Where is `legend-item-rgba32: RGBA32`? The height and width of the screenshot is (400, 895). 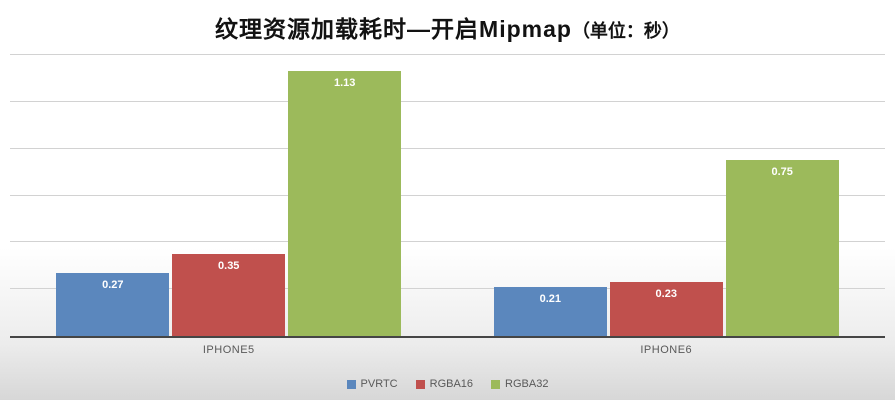 legend-item-rgba32: RGBA32 is located at coordinates (519, 384).